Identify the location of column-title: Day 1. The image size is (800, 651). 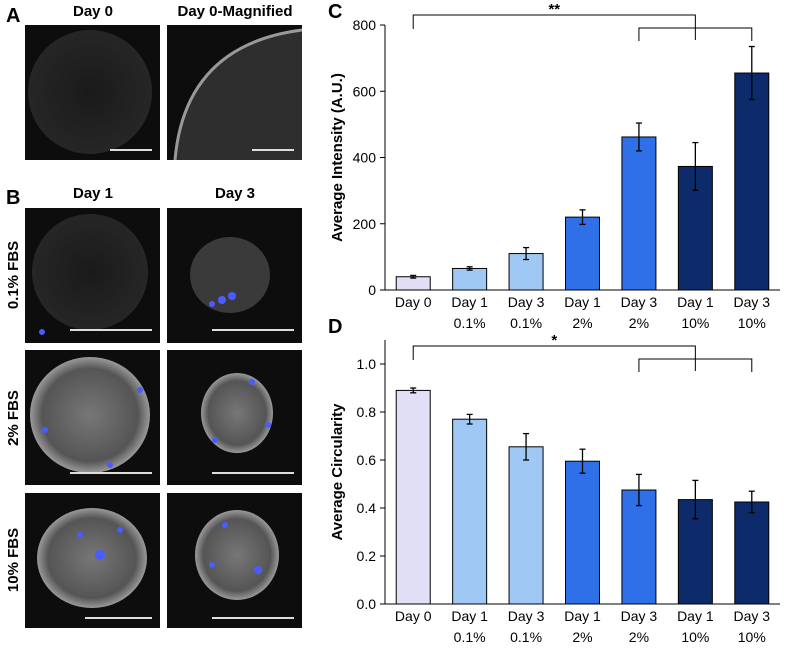
(93, 193).